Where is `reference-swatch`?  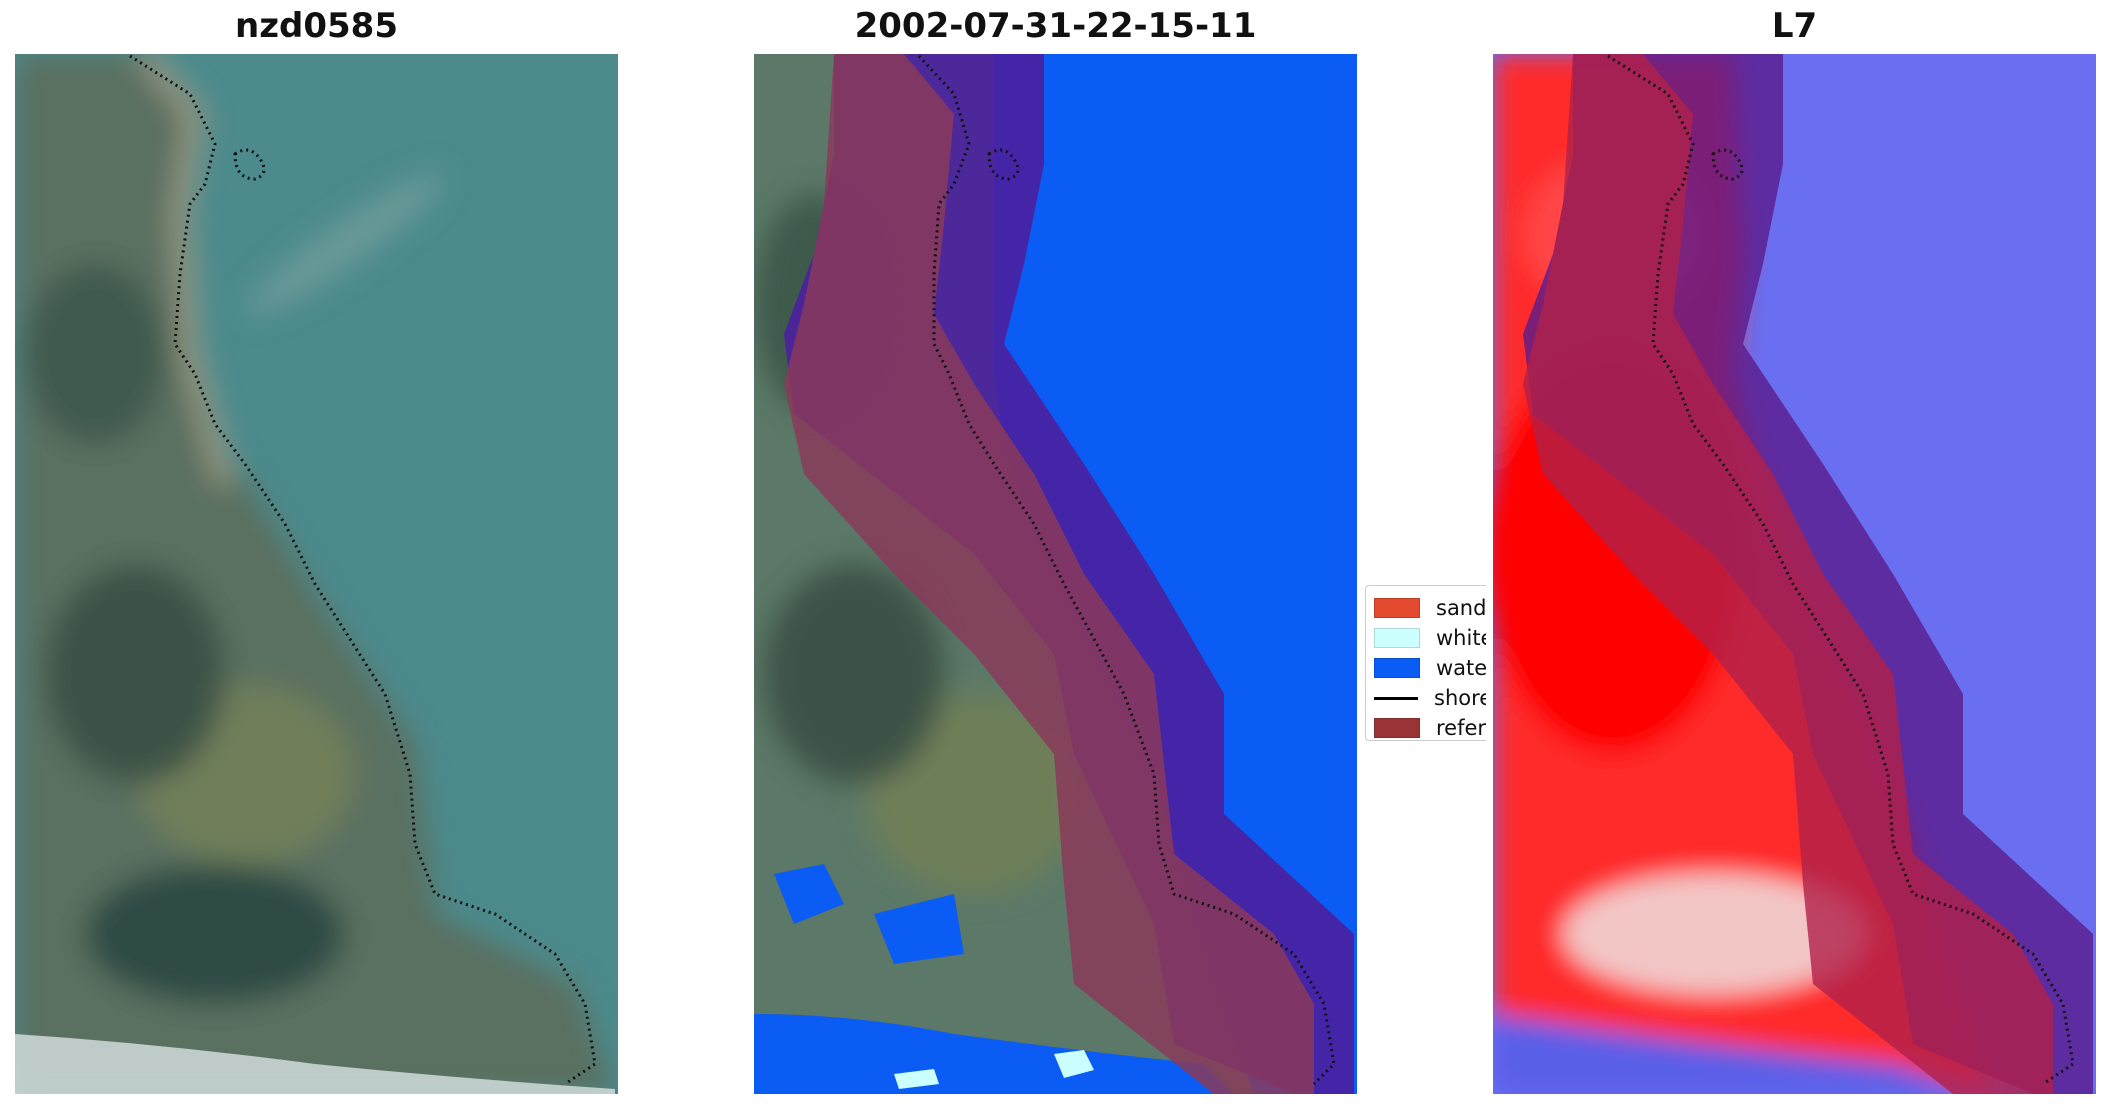 reference-swatch is located at coordinates (1397, 728).